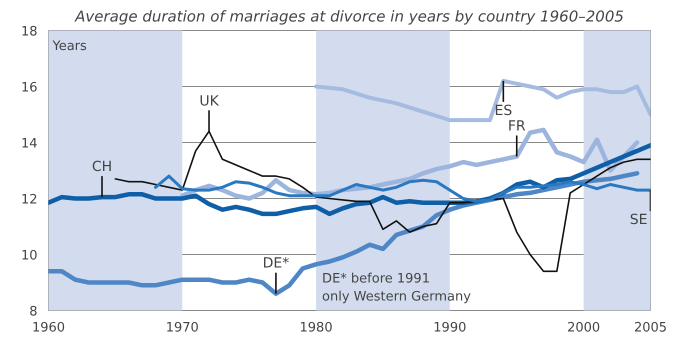  What do you see at coordinates (316, 328) in the screenshot?
I see `x-tick-label: 1980` at bounding box center [316, 328].